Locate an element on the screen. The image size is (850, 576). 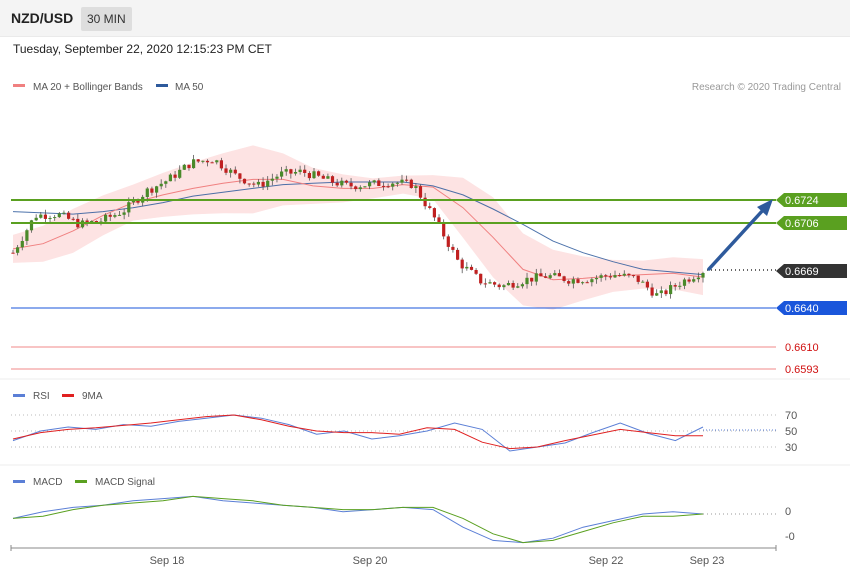
level-tag-pivot is located at coordinates (811, 308).